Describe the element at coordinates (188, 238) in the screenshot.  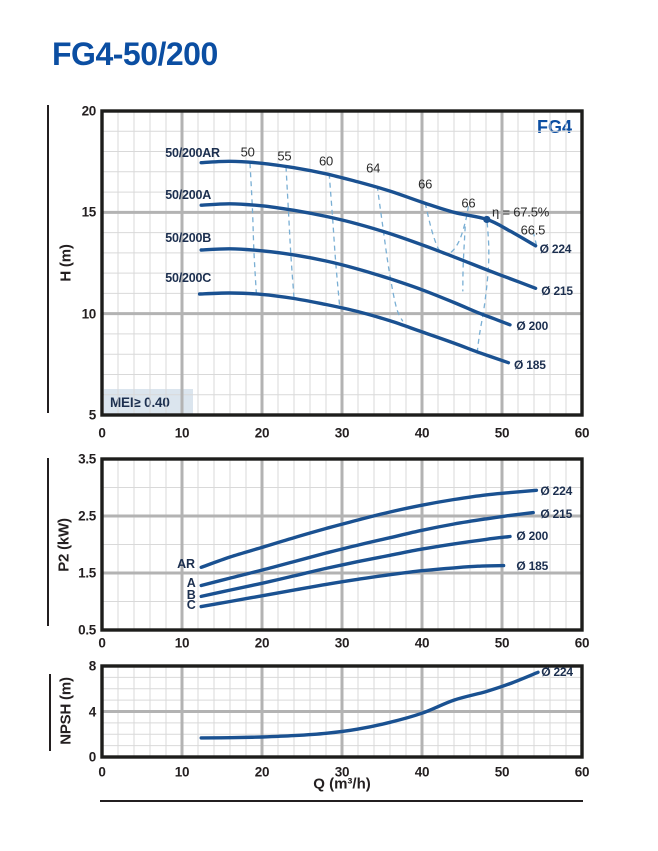
I see `curve-label: 50/200B` at that location.